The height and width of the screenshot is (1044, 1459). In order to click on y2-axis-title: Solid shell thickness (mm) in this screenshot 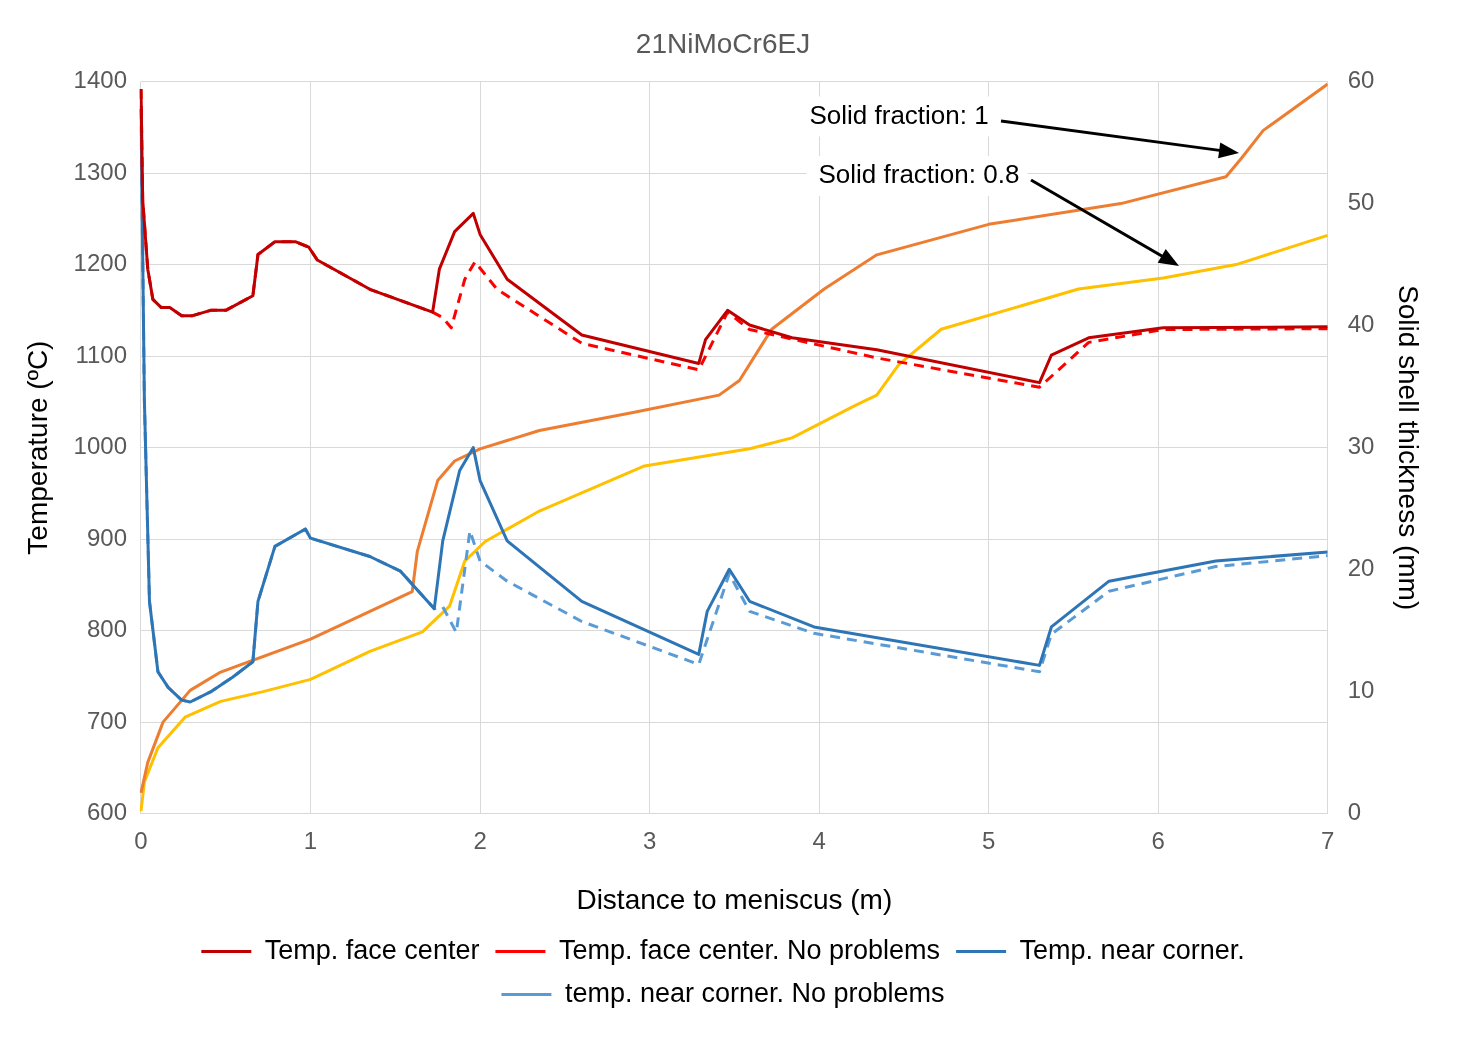, I will do `click(1409, 448)`.